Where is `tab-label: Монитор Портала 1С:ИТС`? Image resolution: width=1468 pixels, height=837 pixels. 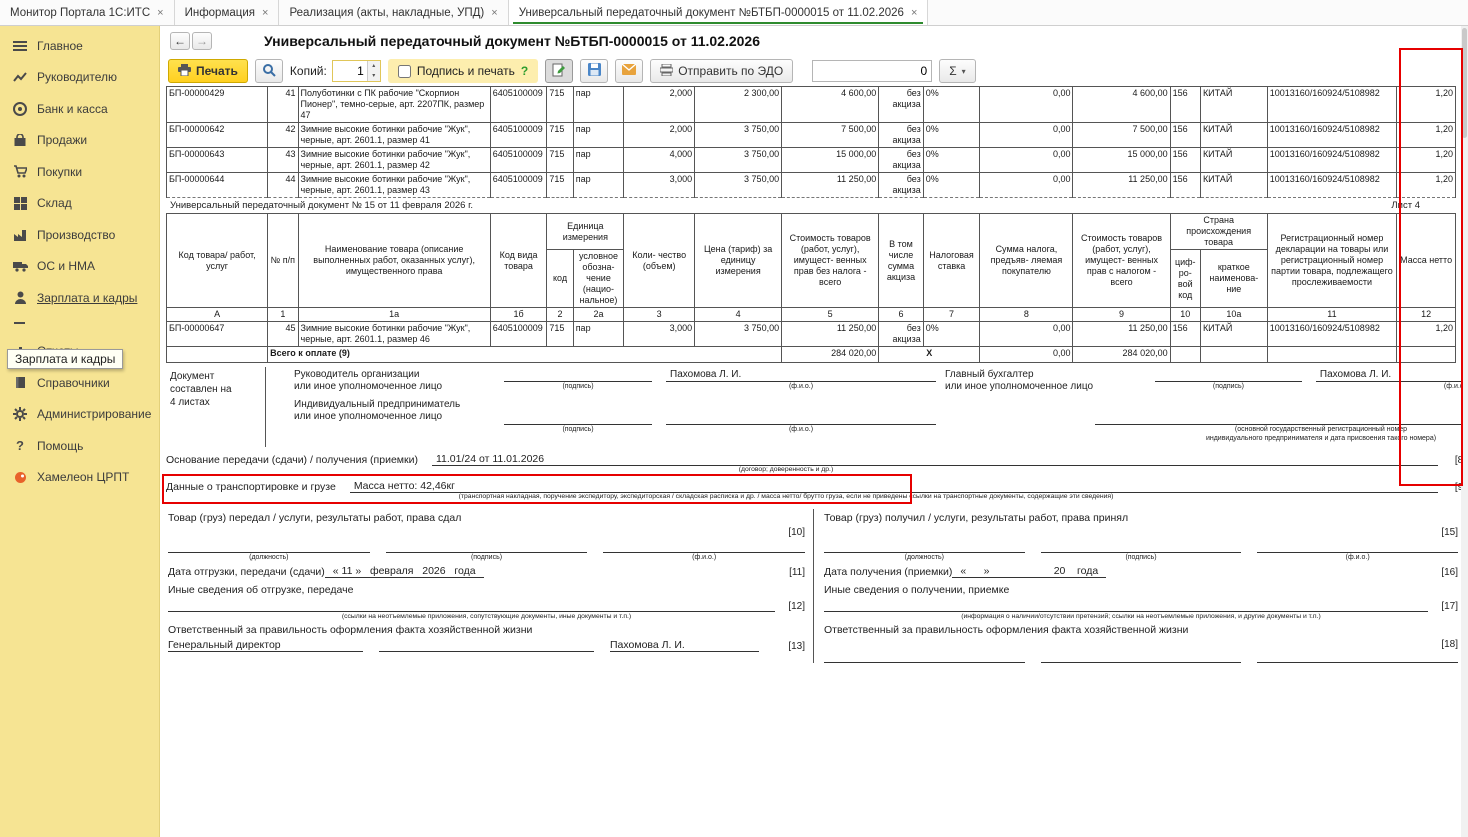
tab-label: Монитор Портала 1С:ИТС is located at coordinates (80, 12).